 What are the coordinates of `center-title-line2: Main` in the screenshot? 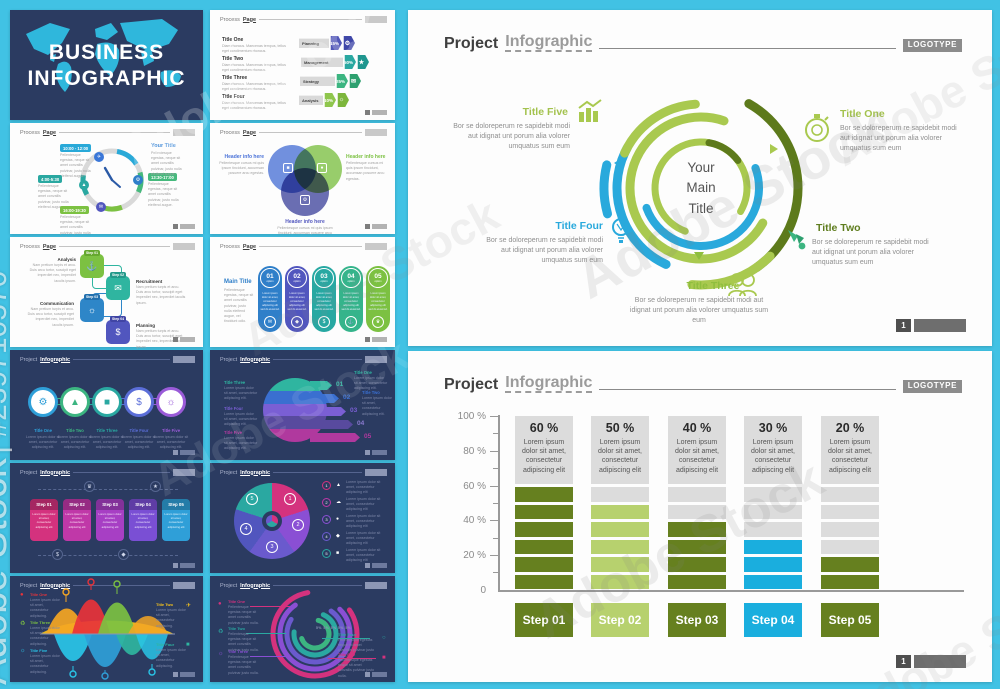 It's located at (701, 188).